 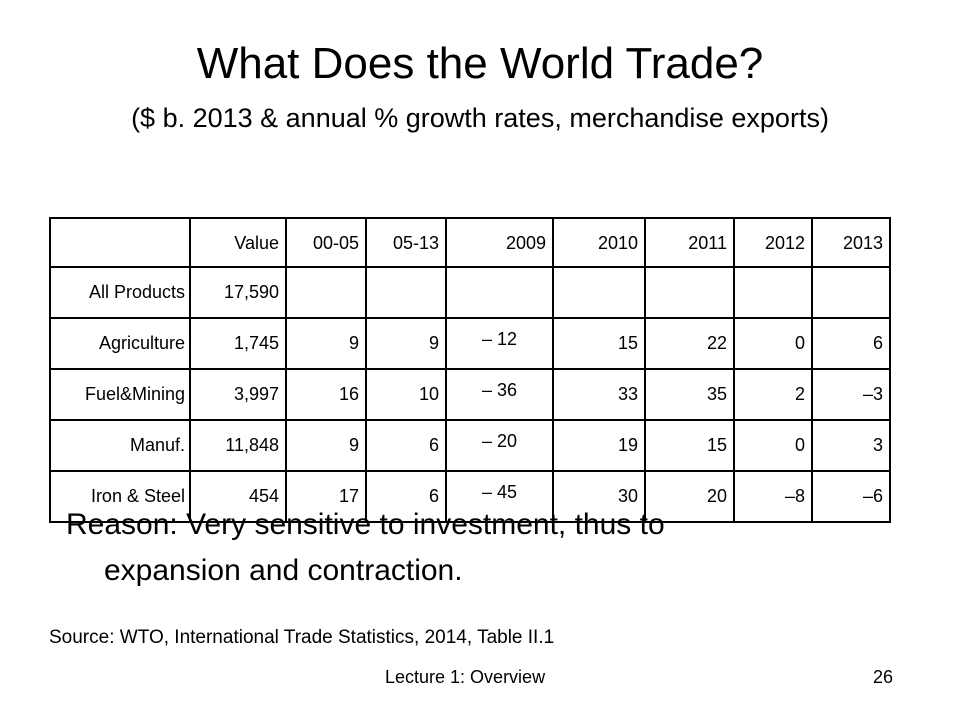 I want to click on footer-lecture: Lecture 1: Overview, so click(x=465, y=677).